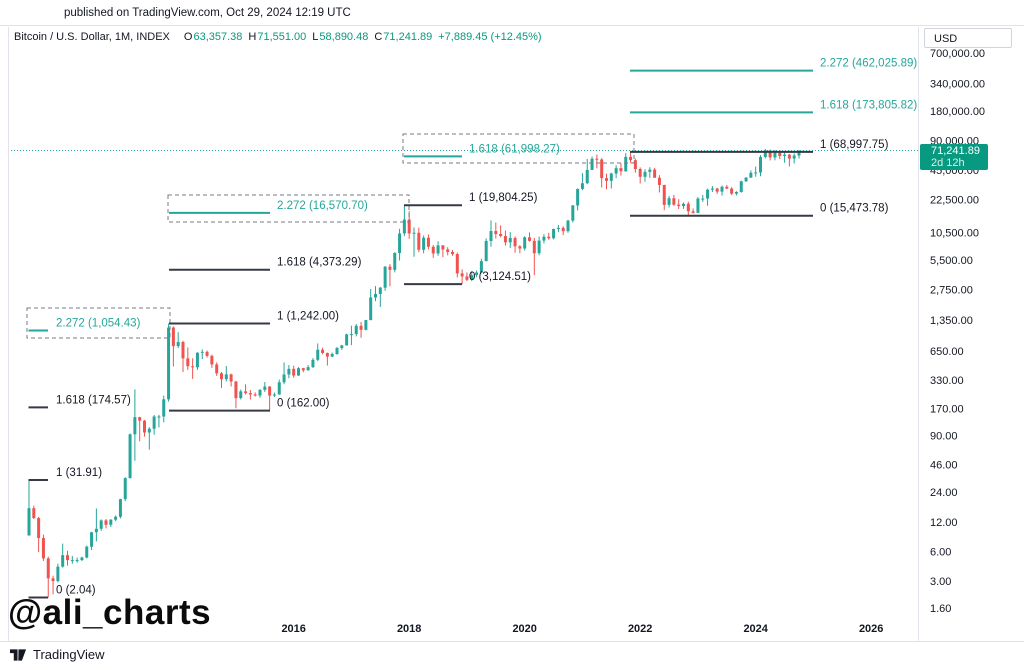 Image resolution: width=1024 pixels, height=670 pixels. I want to click on fib-level-label: 2.272 (16,570.70), so click(322, 206).